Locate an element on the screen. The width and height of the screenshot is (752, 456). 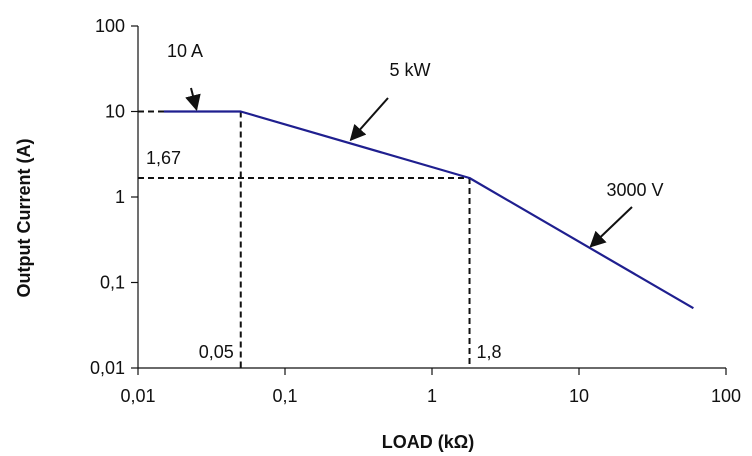
annotation-label: 3000 V is located at coordinates (634, 190).